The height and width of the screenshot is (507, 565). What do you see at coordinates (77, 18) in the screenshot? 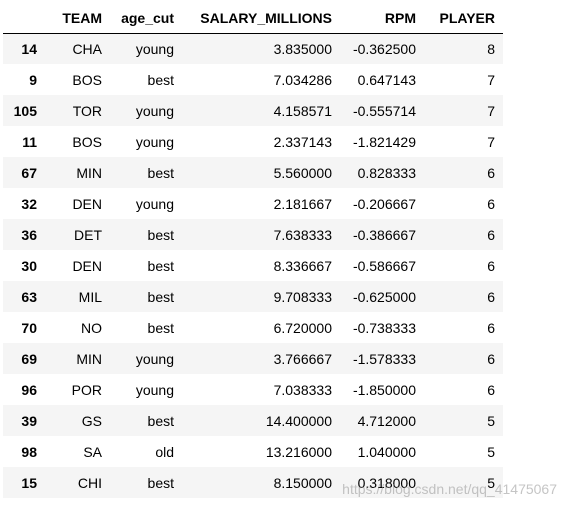
I see `header-team: TEAM` at bounding box center [77, 18].